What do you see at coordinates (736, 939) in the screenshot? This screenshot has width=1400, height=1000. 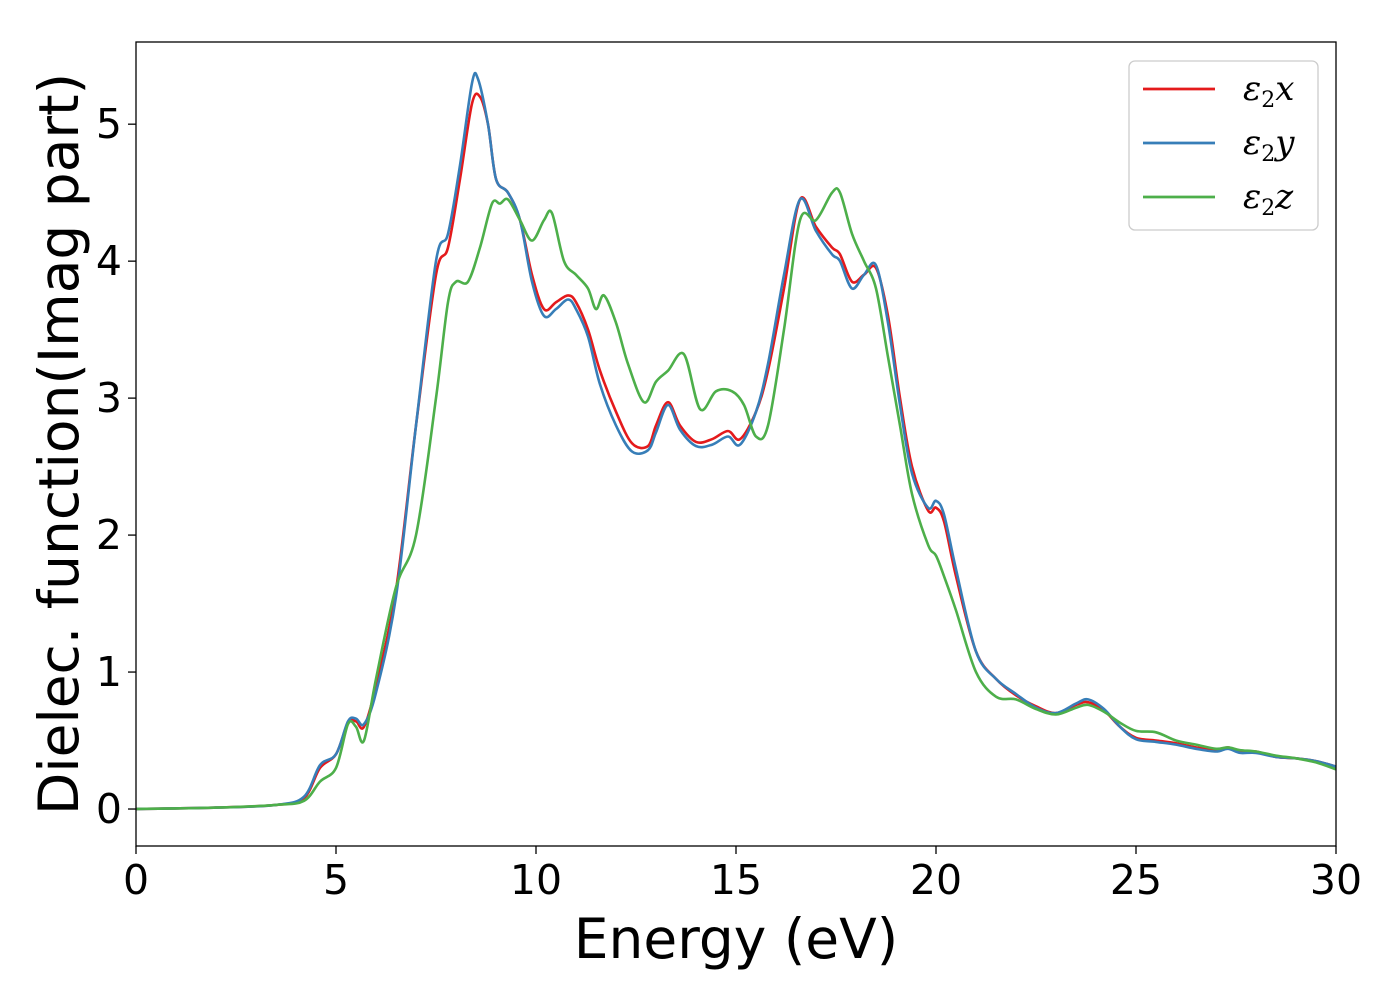 I see `x-axis-title: Energy (eV)` at bounding box center [736, 939].